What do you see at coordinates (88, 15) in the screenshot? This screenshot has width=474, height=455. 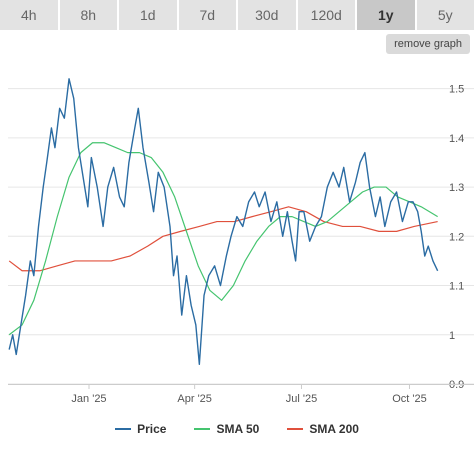 I see `tab-8h: 8h` at bounding box center [88, 15].